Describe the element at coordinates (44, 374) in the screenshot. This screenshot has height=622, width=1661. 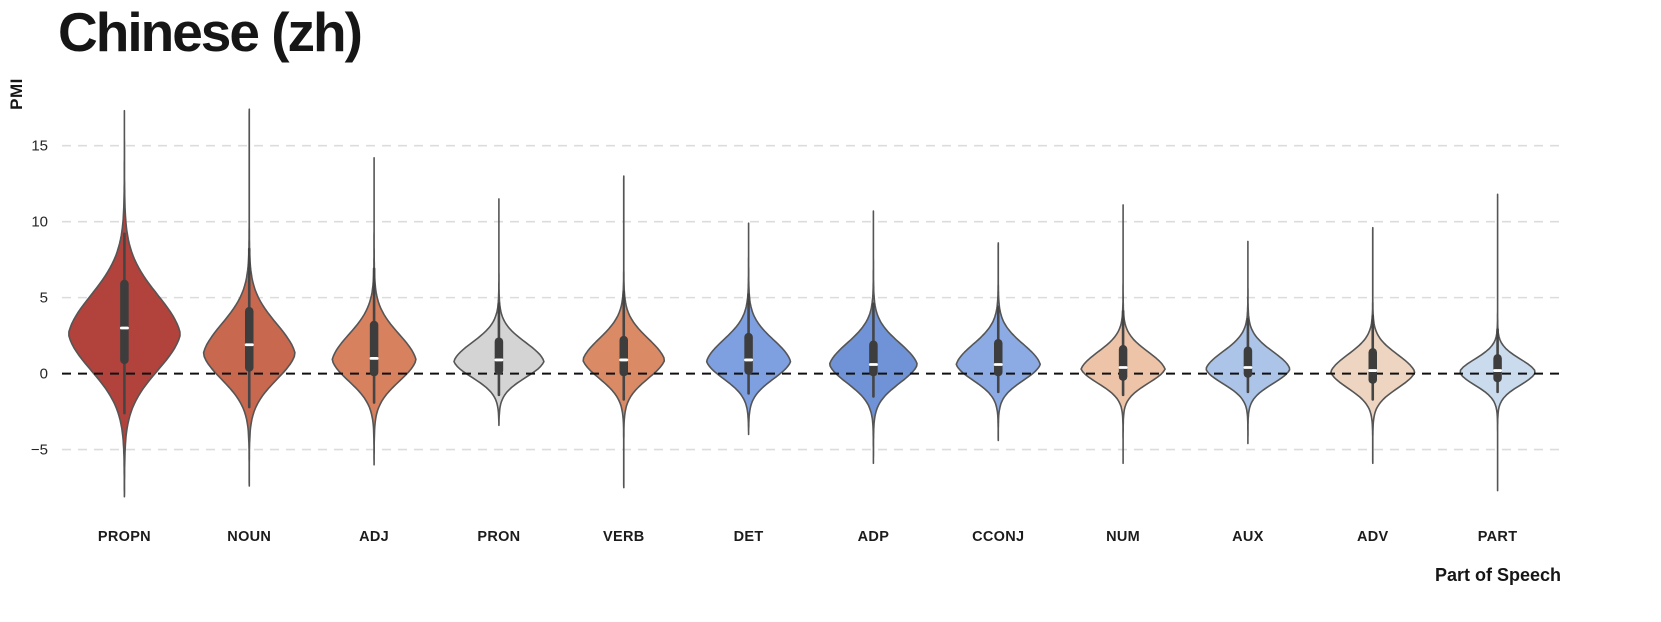
I see `y-tick-label: 0` at that location.